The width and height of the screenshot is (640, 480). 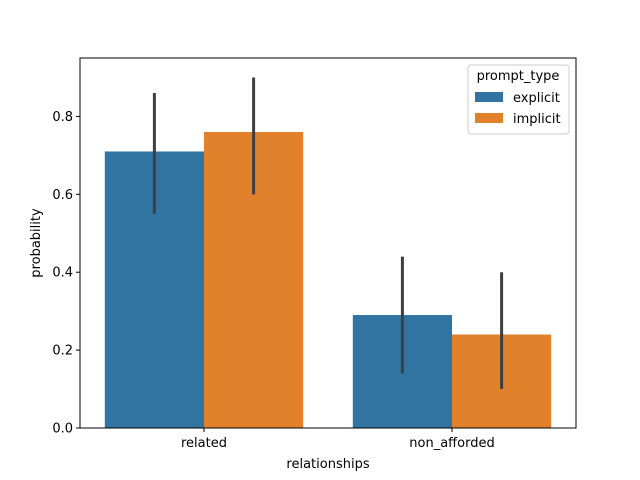 What do you see at coordinates (62, 117) in the screenshot?
I see `y-tick-label: 0.8` at bounding box center [62, 117].